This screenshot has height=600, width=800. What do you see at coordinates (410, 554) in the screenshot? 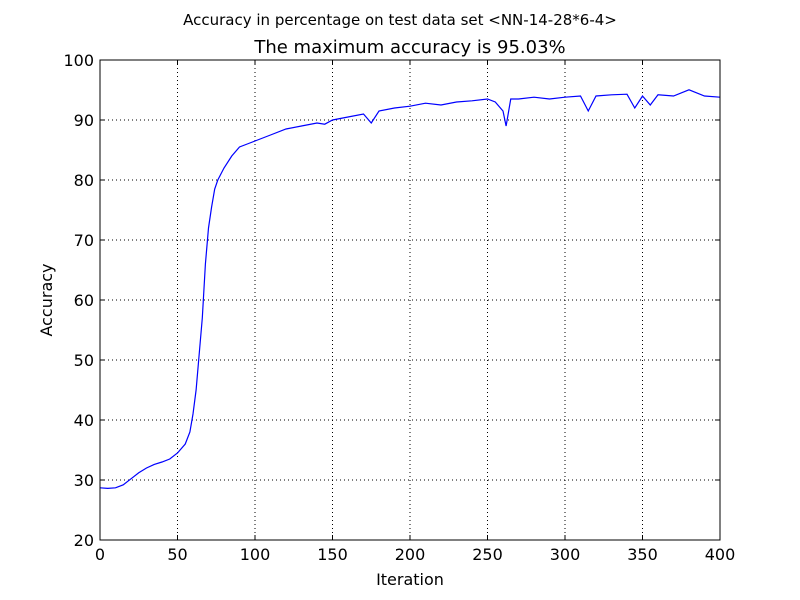
I see `x-tick-label: 200` at bounding box center [410, 554].